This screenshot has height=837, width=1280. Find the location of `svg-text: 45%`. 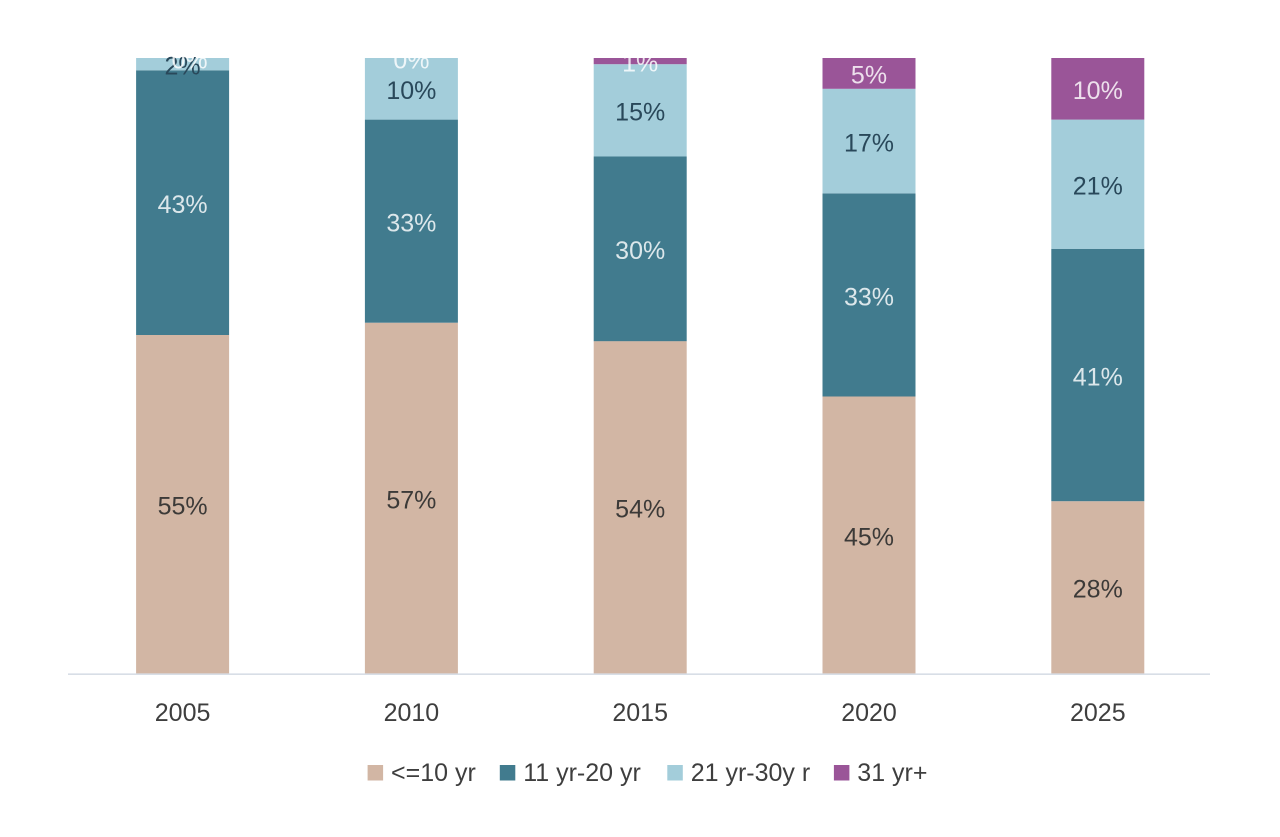

svg-text: 45% is located at coordinates (869, 537).